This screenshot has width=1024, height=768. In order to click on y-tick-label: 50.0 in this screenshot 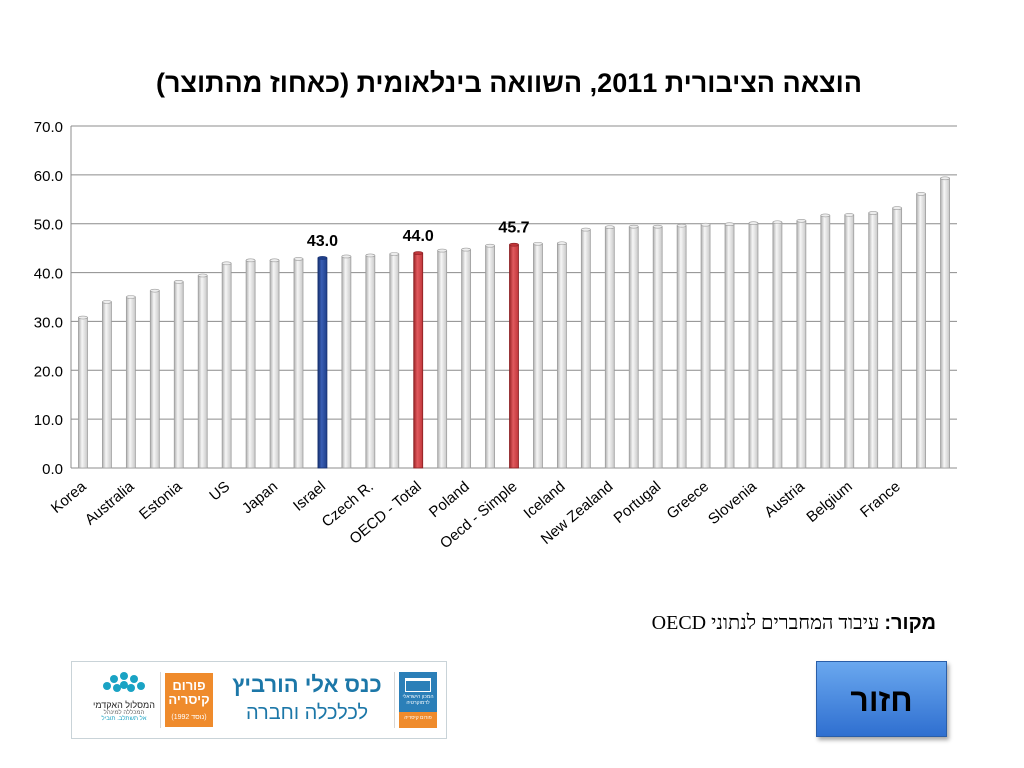, I will do `click(48, 225)`.